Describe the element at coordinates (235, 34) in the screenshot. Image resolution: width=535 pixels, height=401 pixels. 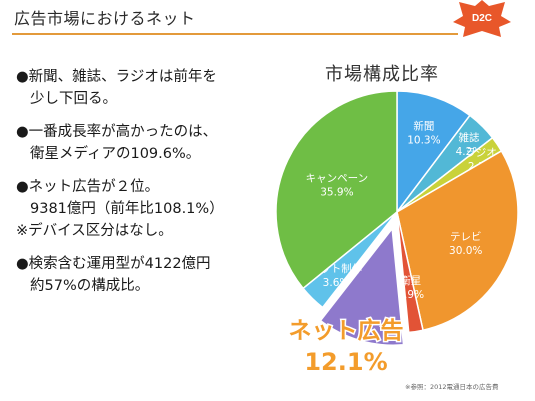
I see `title-rule` at that location.